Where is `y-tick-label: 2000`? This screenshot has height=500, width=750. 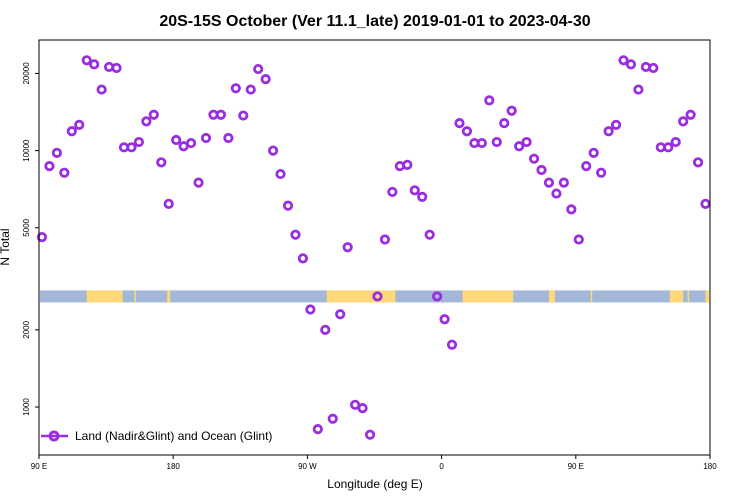 y-tick-label: 2000 is located at coordinates (26, 329).